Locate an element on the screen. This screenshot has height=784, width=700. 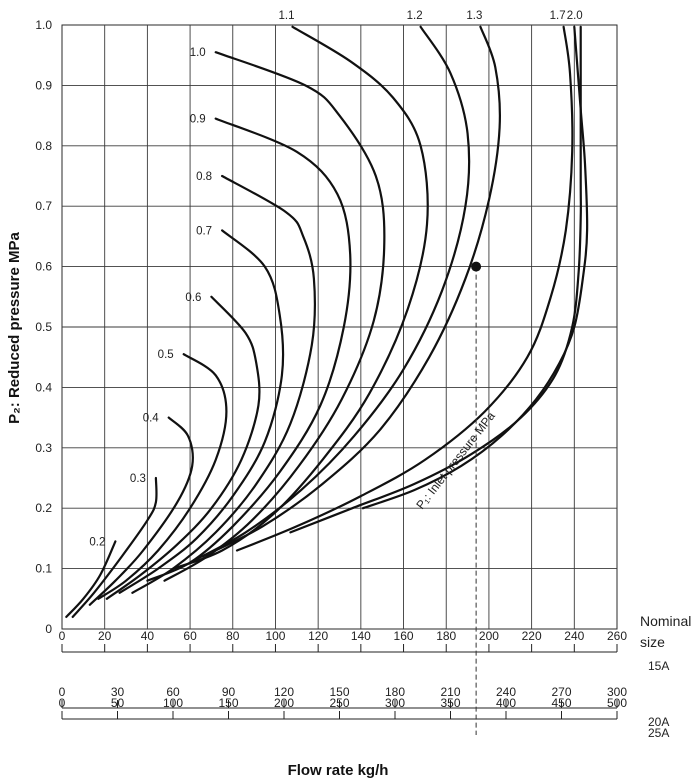
curve-label: 1.1 is located at coordinates (287, 16).